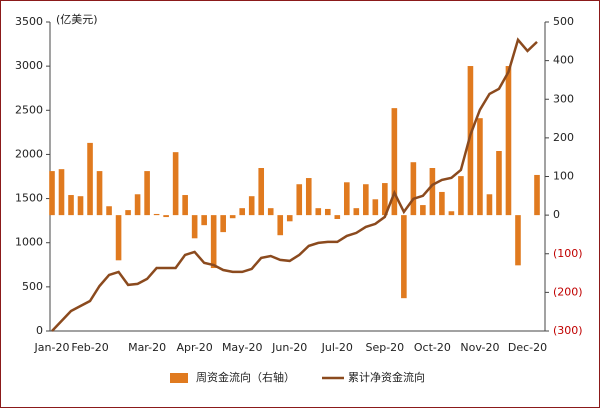 Image resolution: width=600 pixels, height=408 pixels. I want to click on y2-tick-label: (100), so click(568, 253).